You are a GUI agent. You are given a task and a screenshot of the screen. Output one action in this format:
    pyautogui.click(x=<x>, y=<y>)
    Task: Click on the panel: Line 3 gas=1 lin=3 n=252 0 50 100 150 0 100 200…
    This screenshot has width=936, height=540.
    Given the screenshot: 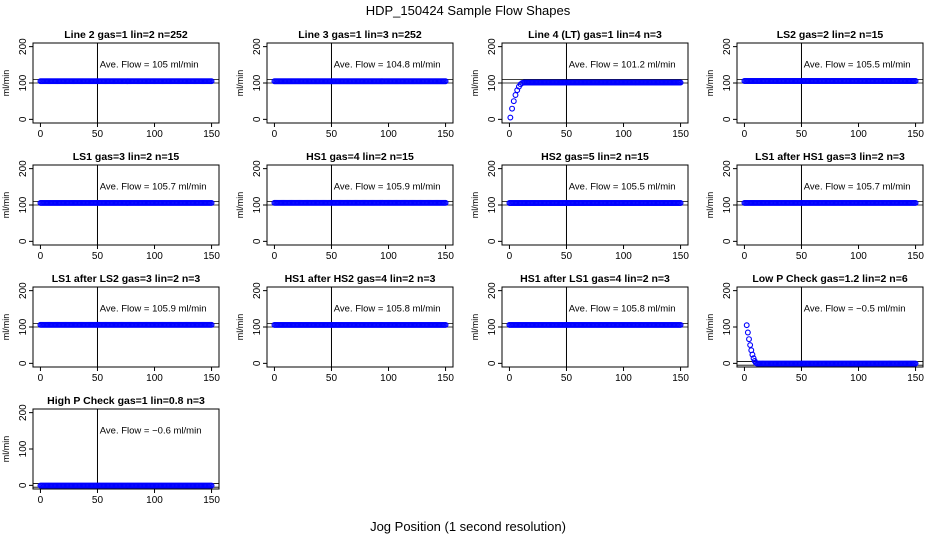 What is the action you would take?
    pyautogui.click(x=344, y=84)
    